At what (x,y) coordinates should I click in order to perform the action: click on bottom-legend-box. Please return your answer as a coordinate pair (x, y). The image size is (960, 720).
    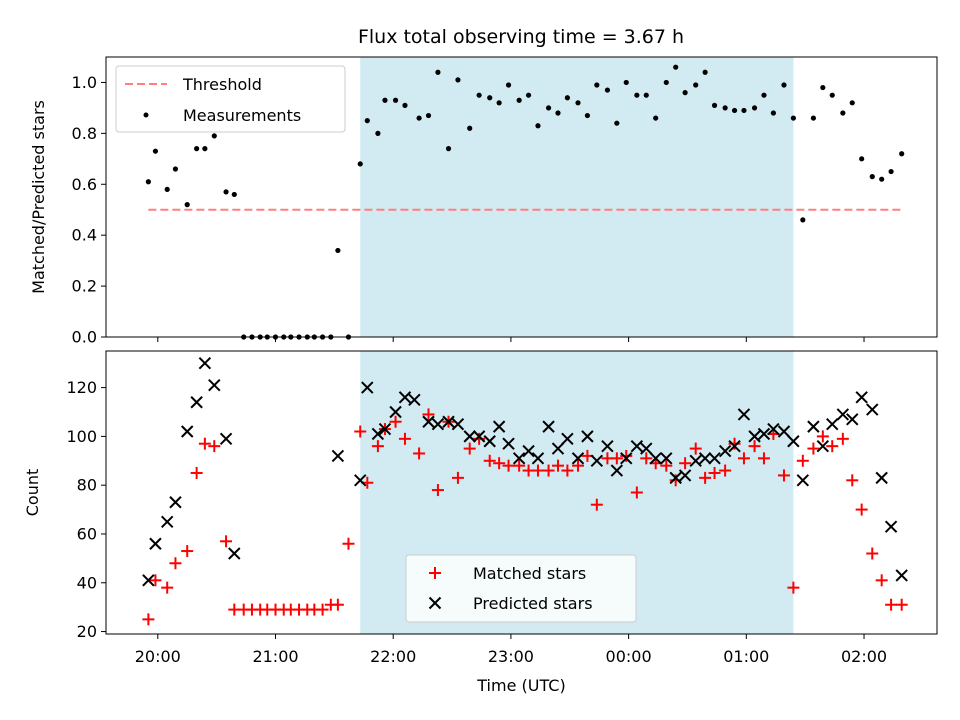
    Looking at the image, I should click on (521, 588).